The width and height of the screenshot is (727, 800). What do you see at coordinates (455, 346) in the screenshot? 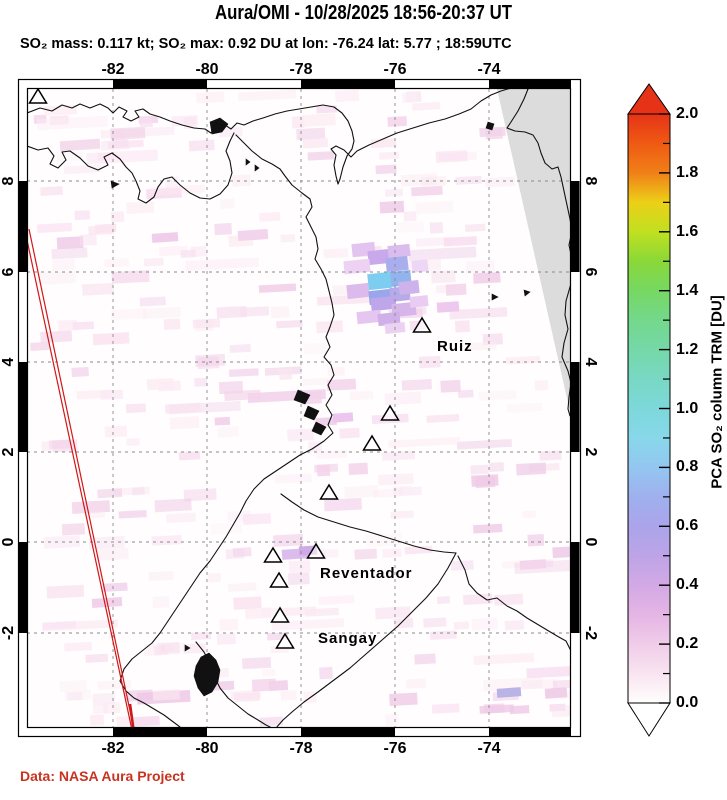
I see `volcano-label-ruiz: Ruiz` at bounding box center [455, 346].